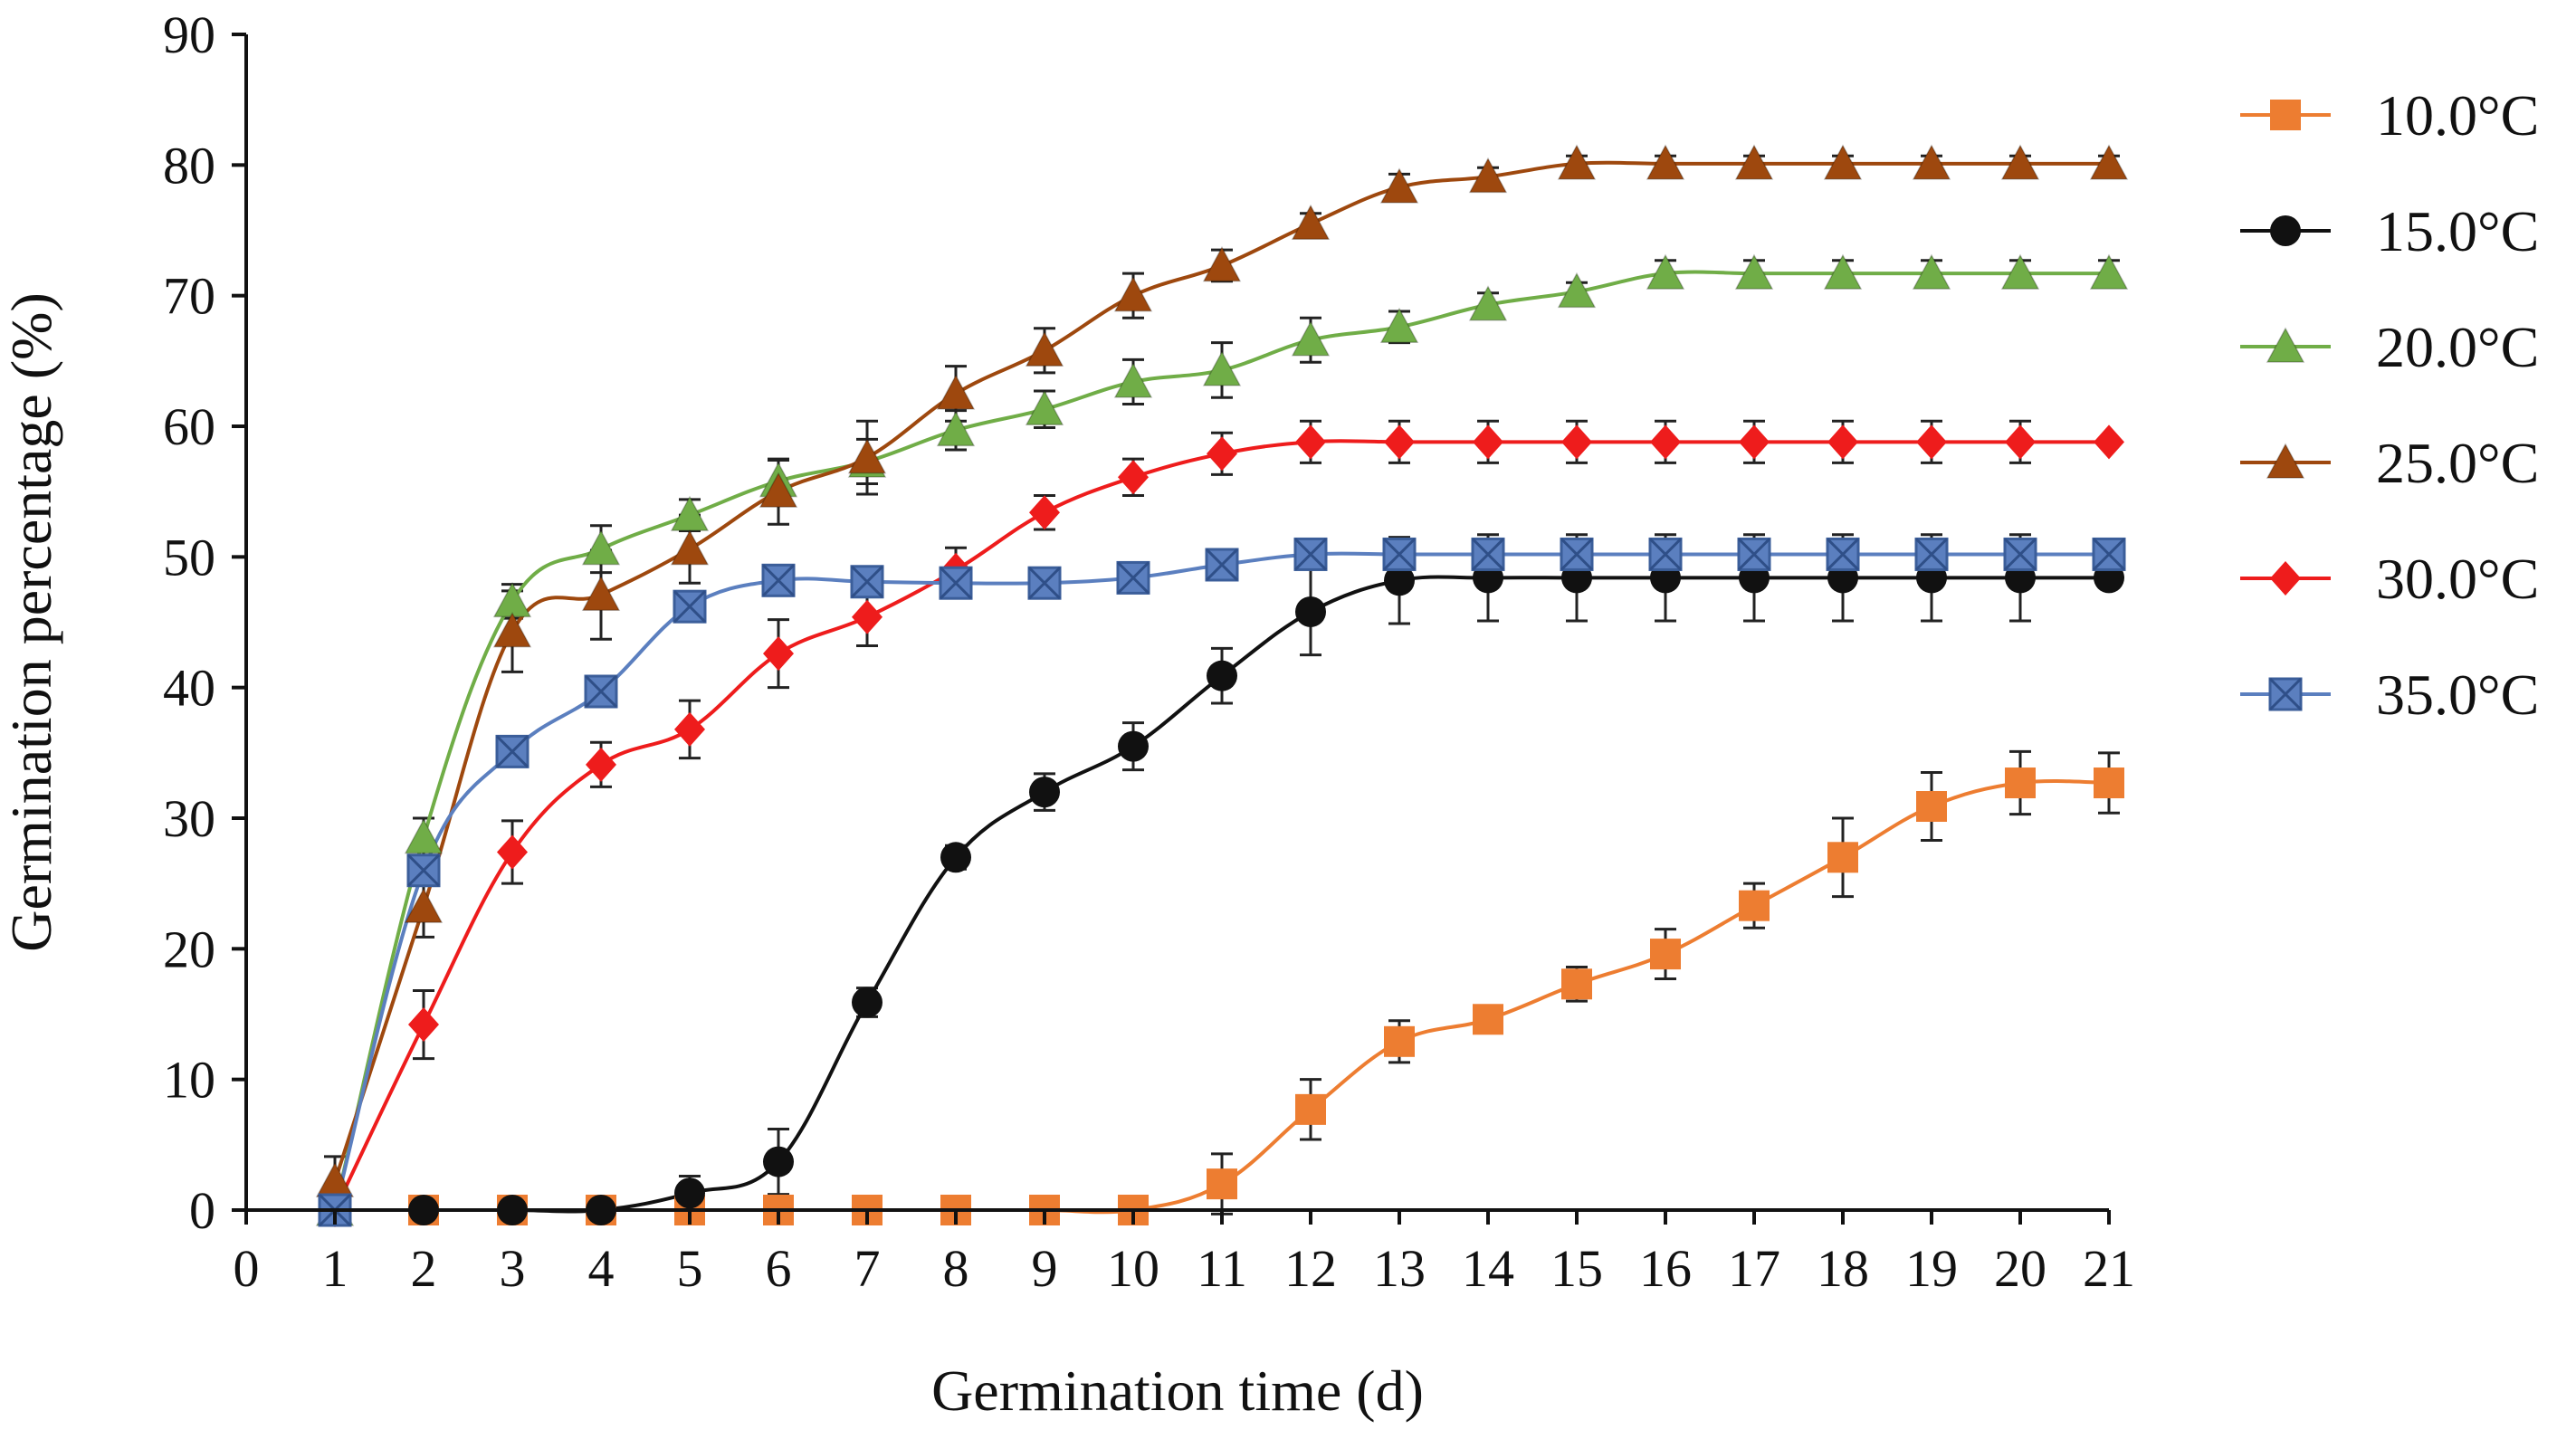 This screenshot has width=2576, height=1430. I want to click on x-tick-label: 0, so click(247, 1268).